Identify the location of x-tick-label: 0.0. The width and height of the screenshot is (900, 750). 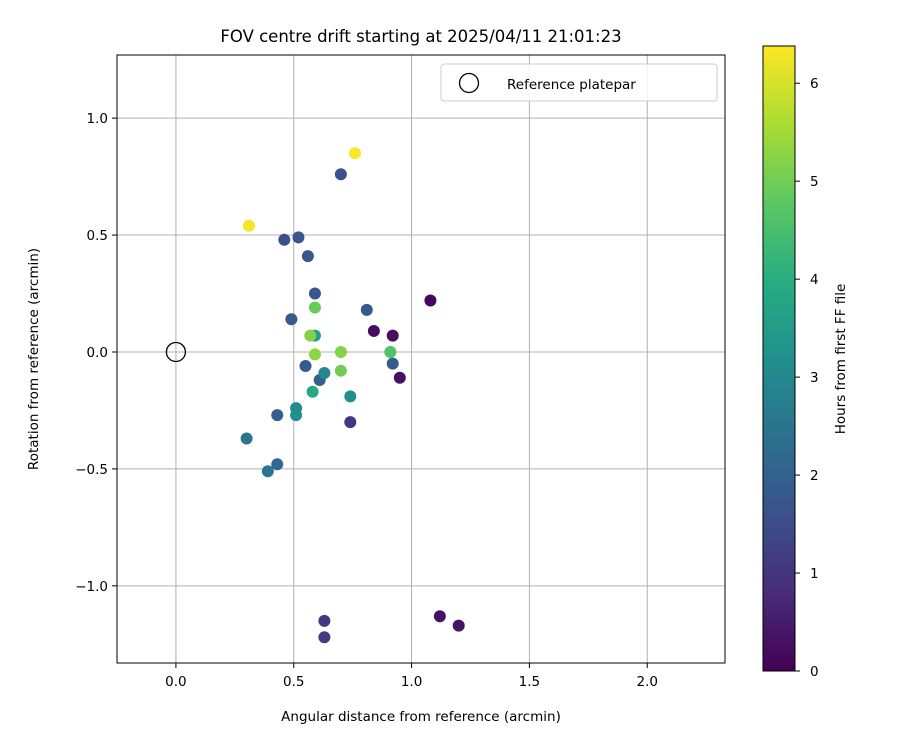
(175, 682).